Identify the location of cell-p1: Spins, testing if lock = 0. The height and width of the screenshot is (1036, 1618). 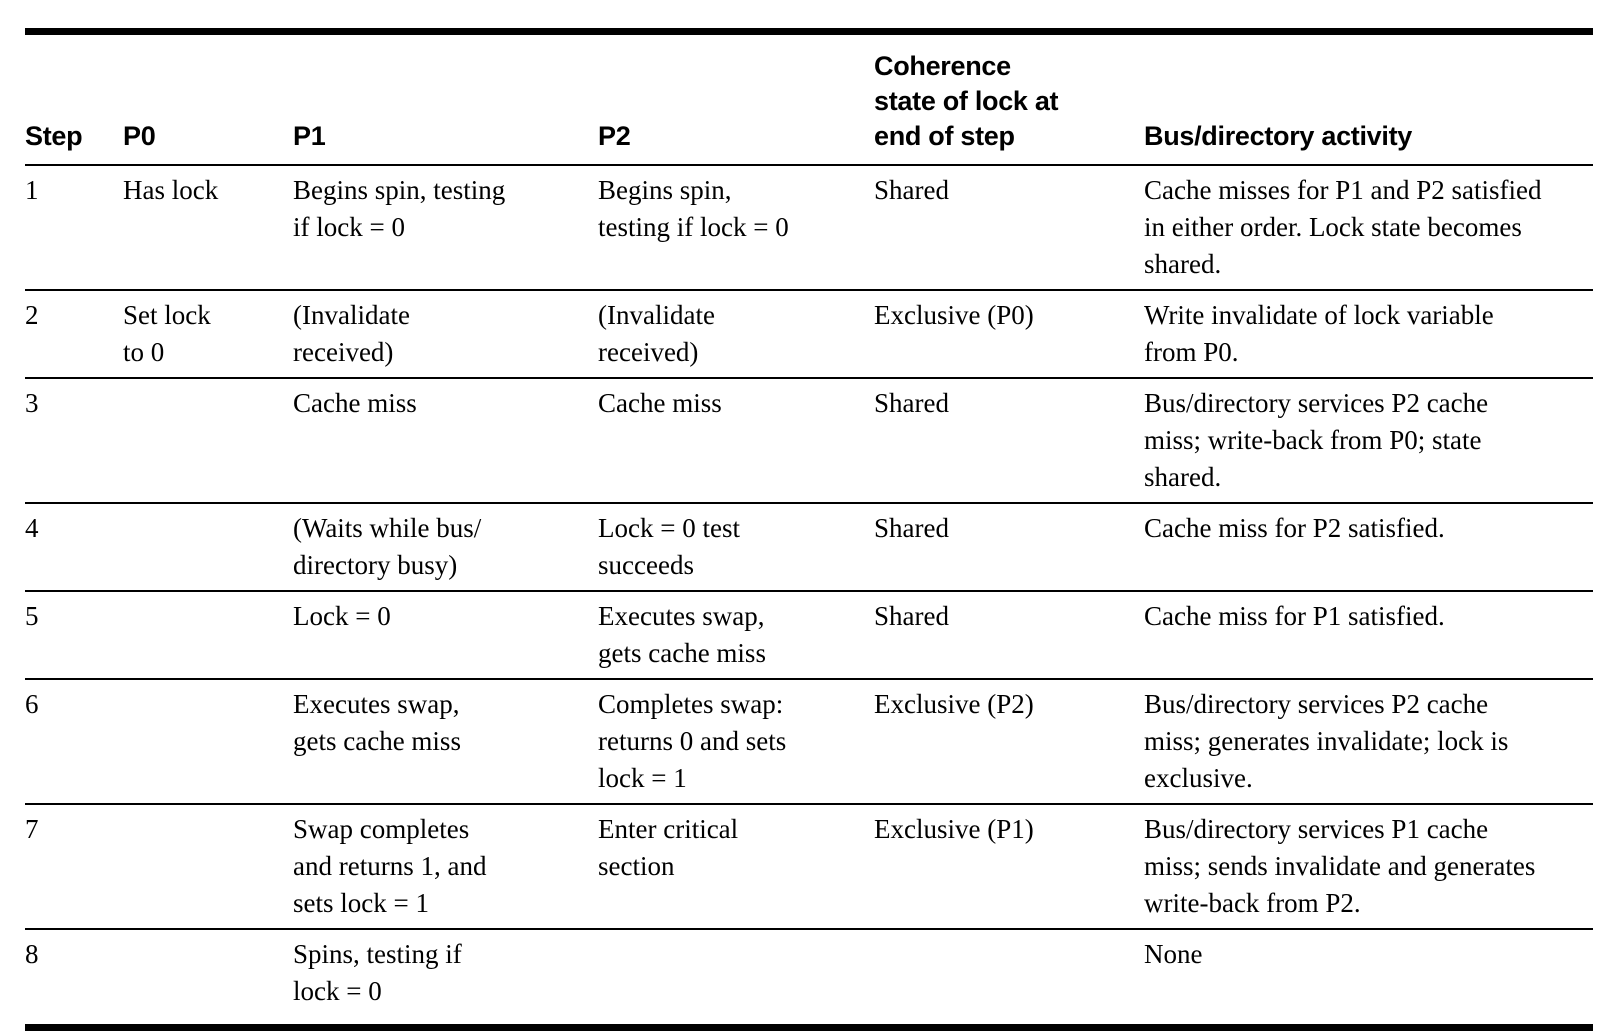
(377, 972).